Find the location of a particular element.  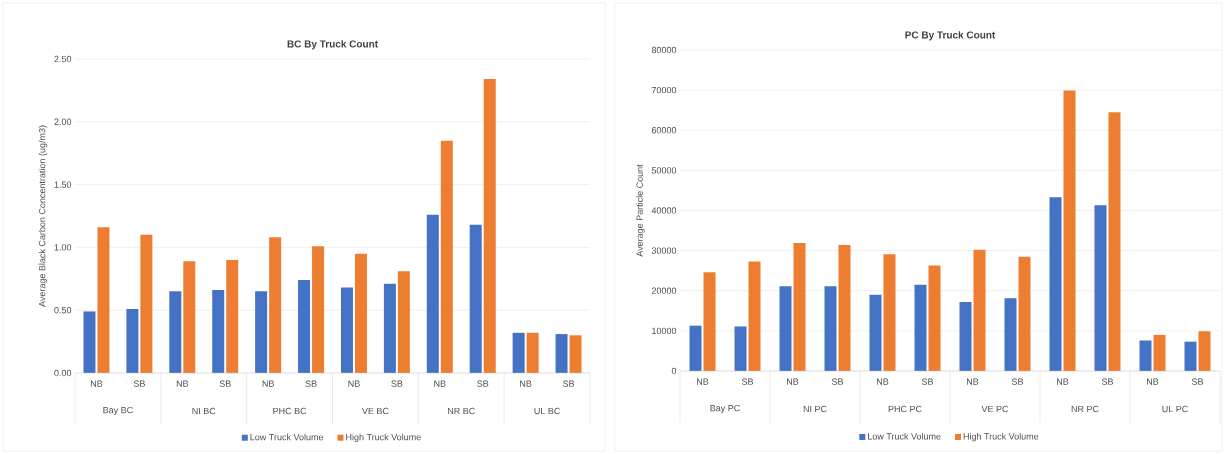

text: PHC PC is located at coordinates (905, 409).